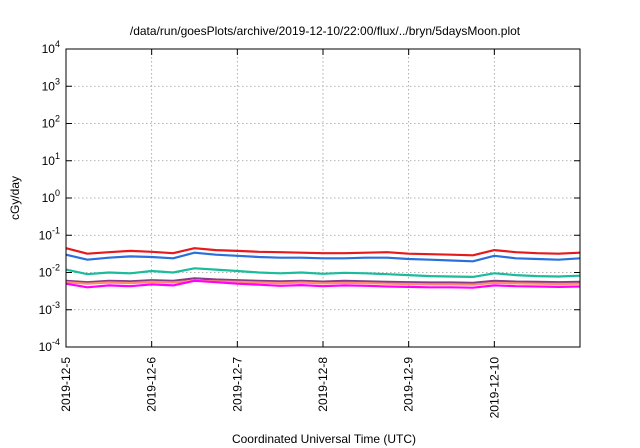  I want to click on x-tick-label: 2019-12-7, so click(237, 384).